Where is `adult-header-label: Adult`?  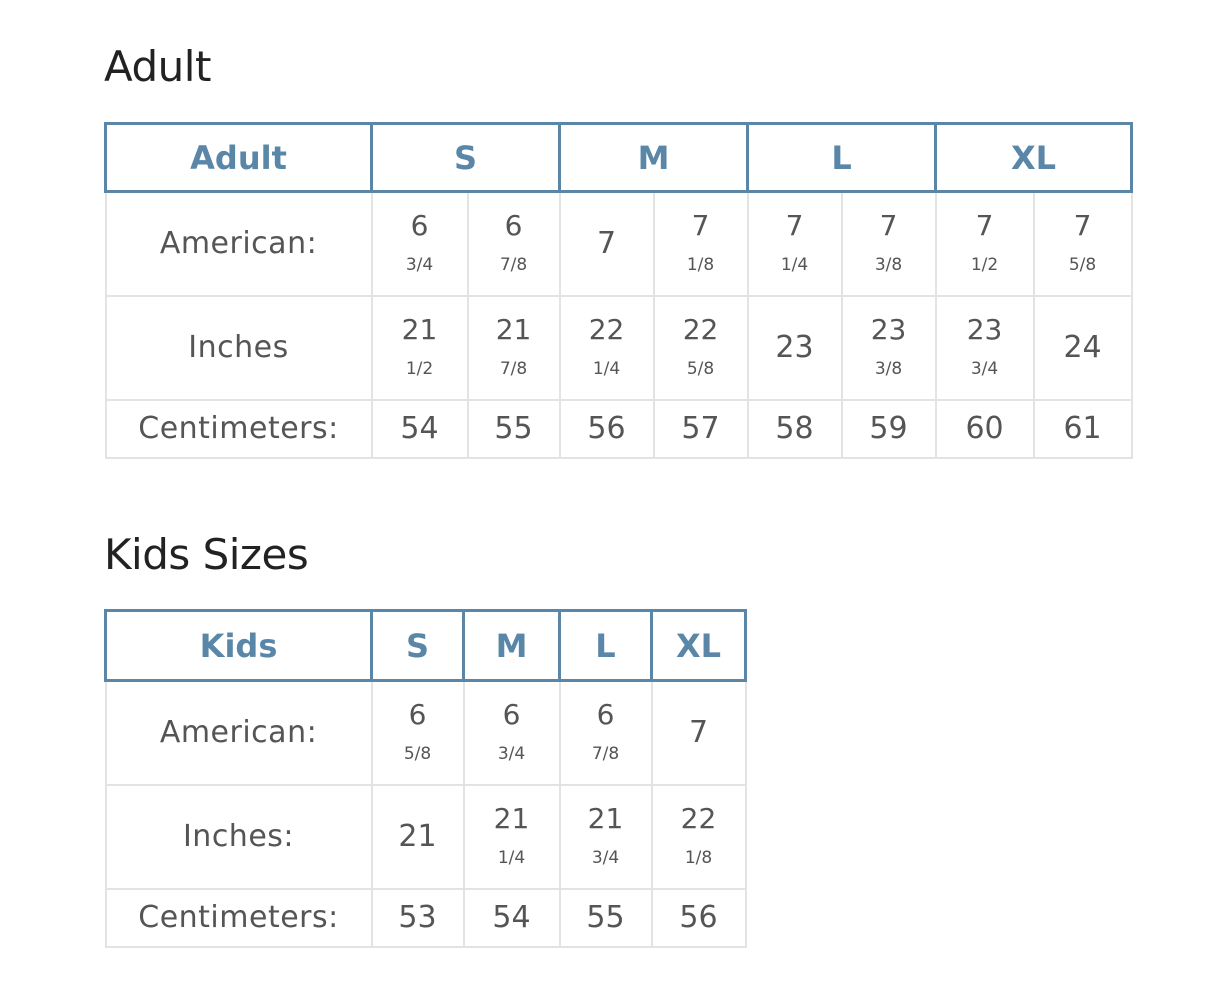 adult-header-label: Adult is located at coordinates (238, 157).